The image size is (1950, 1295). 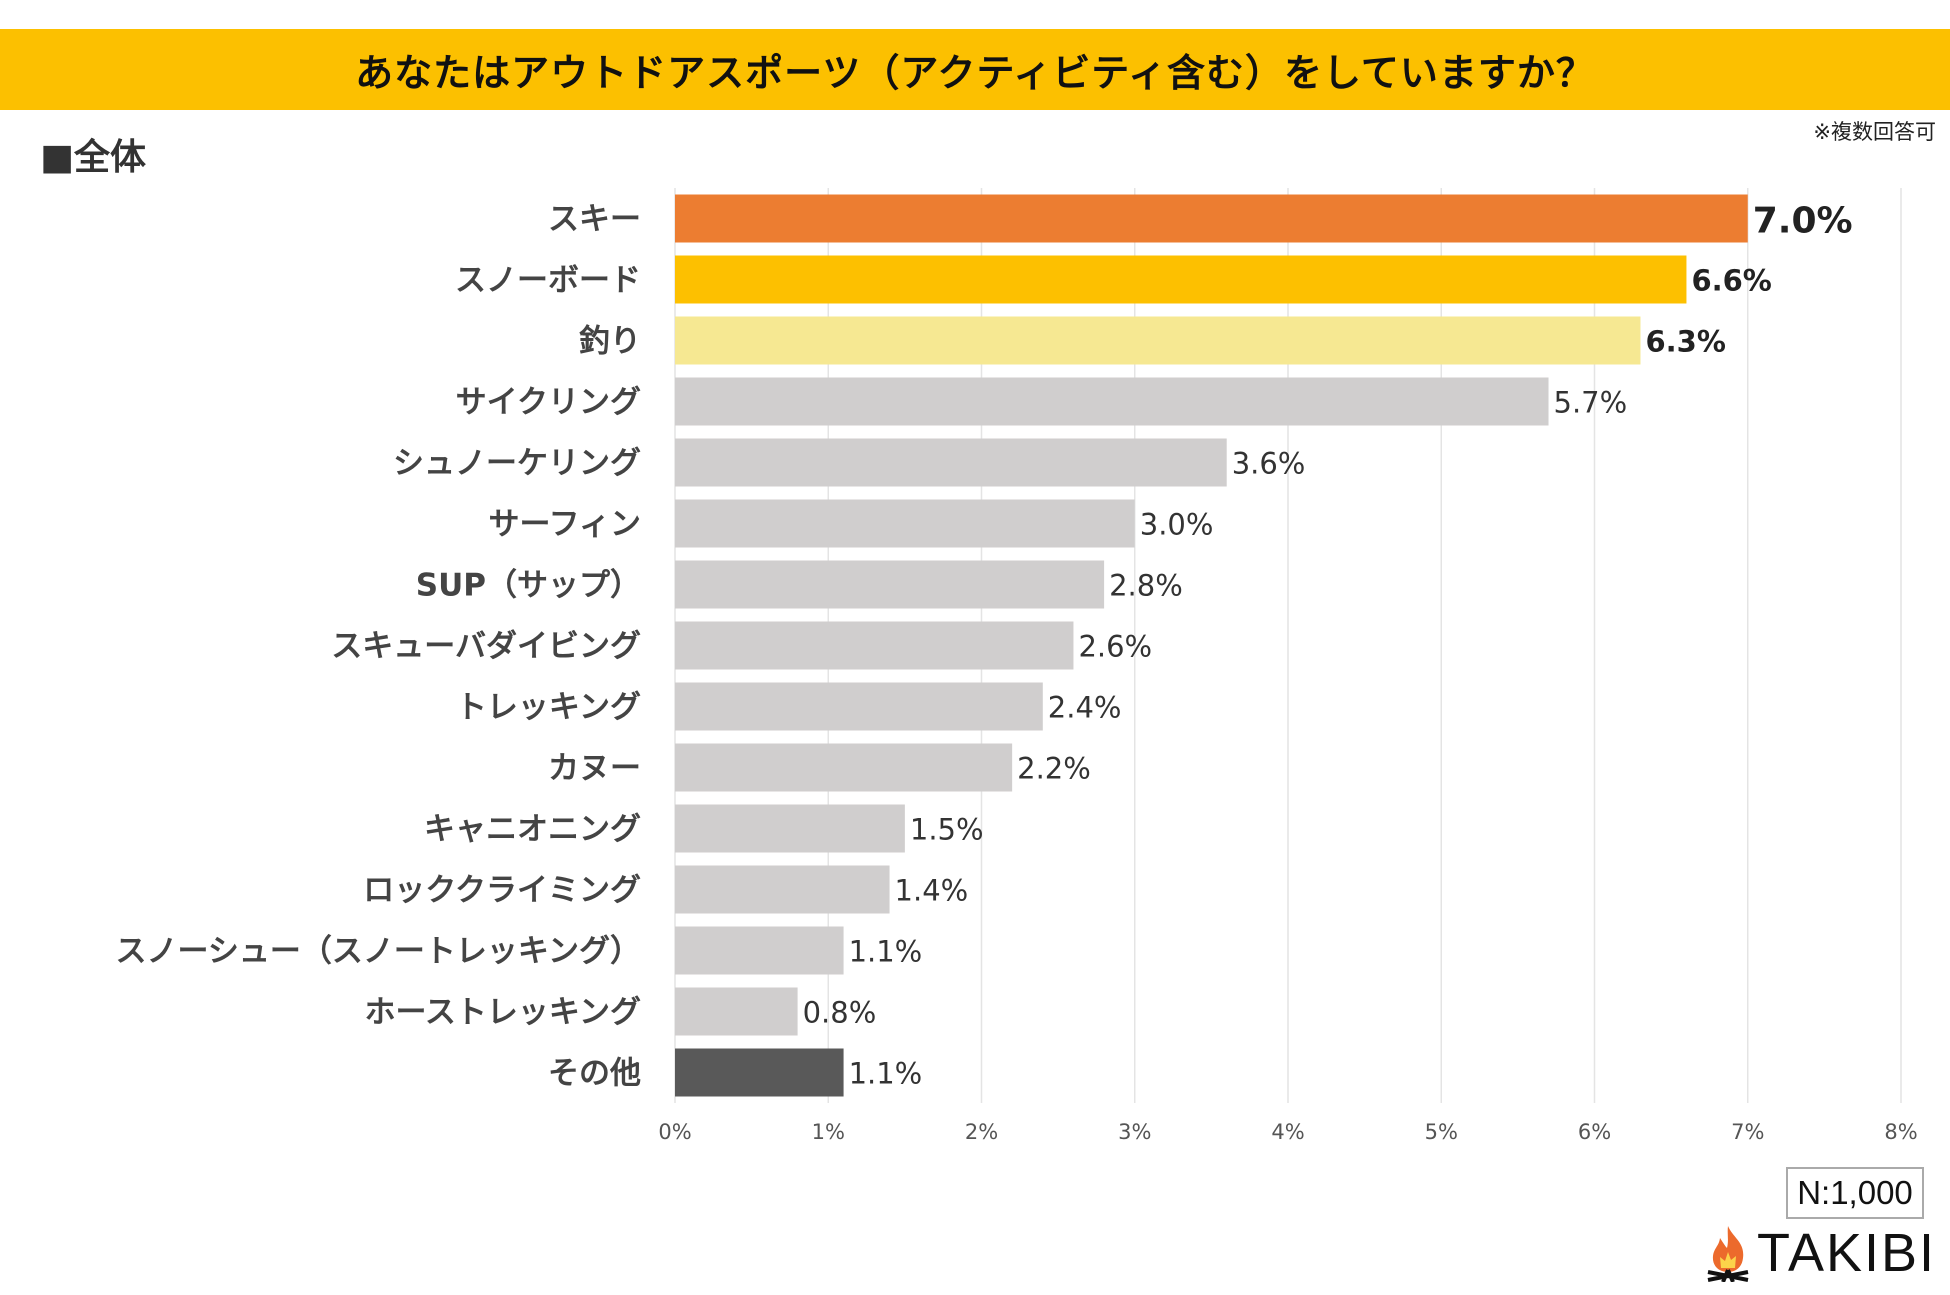 I want to click on x-tick-label: 0%, so click(x=674, y=1132).